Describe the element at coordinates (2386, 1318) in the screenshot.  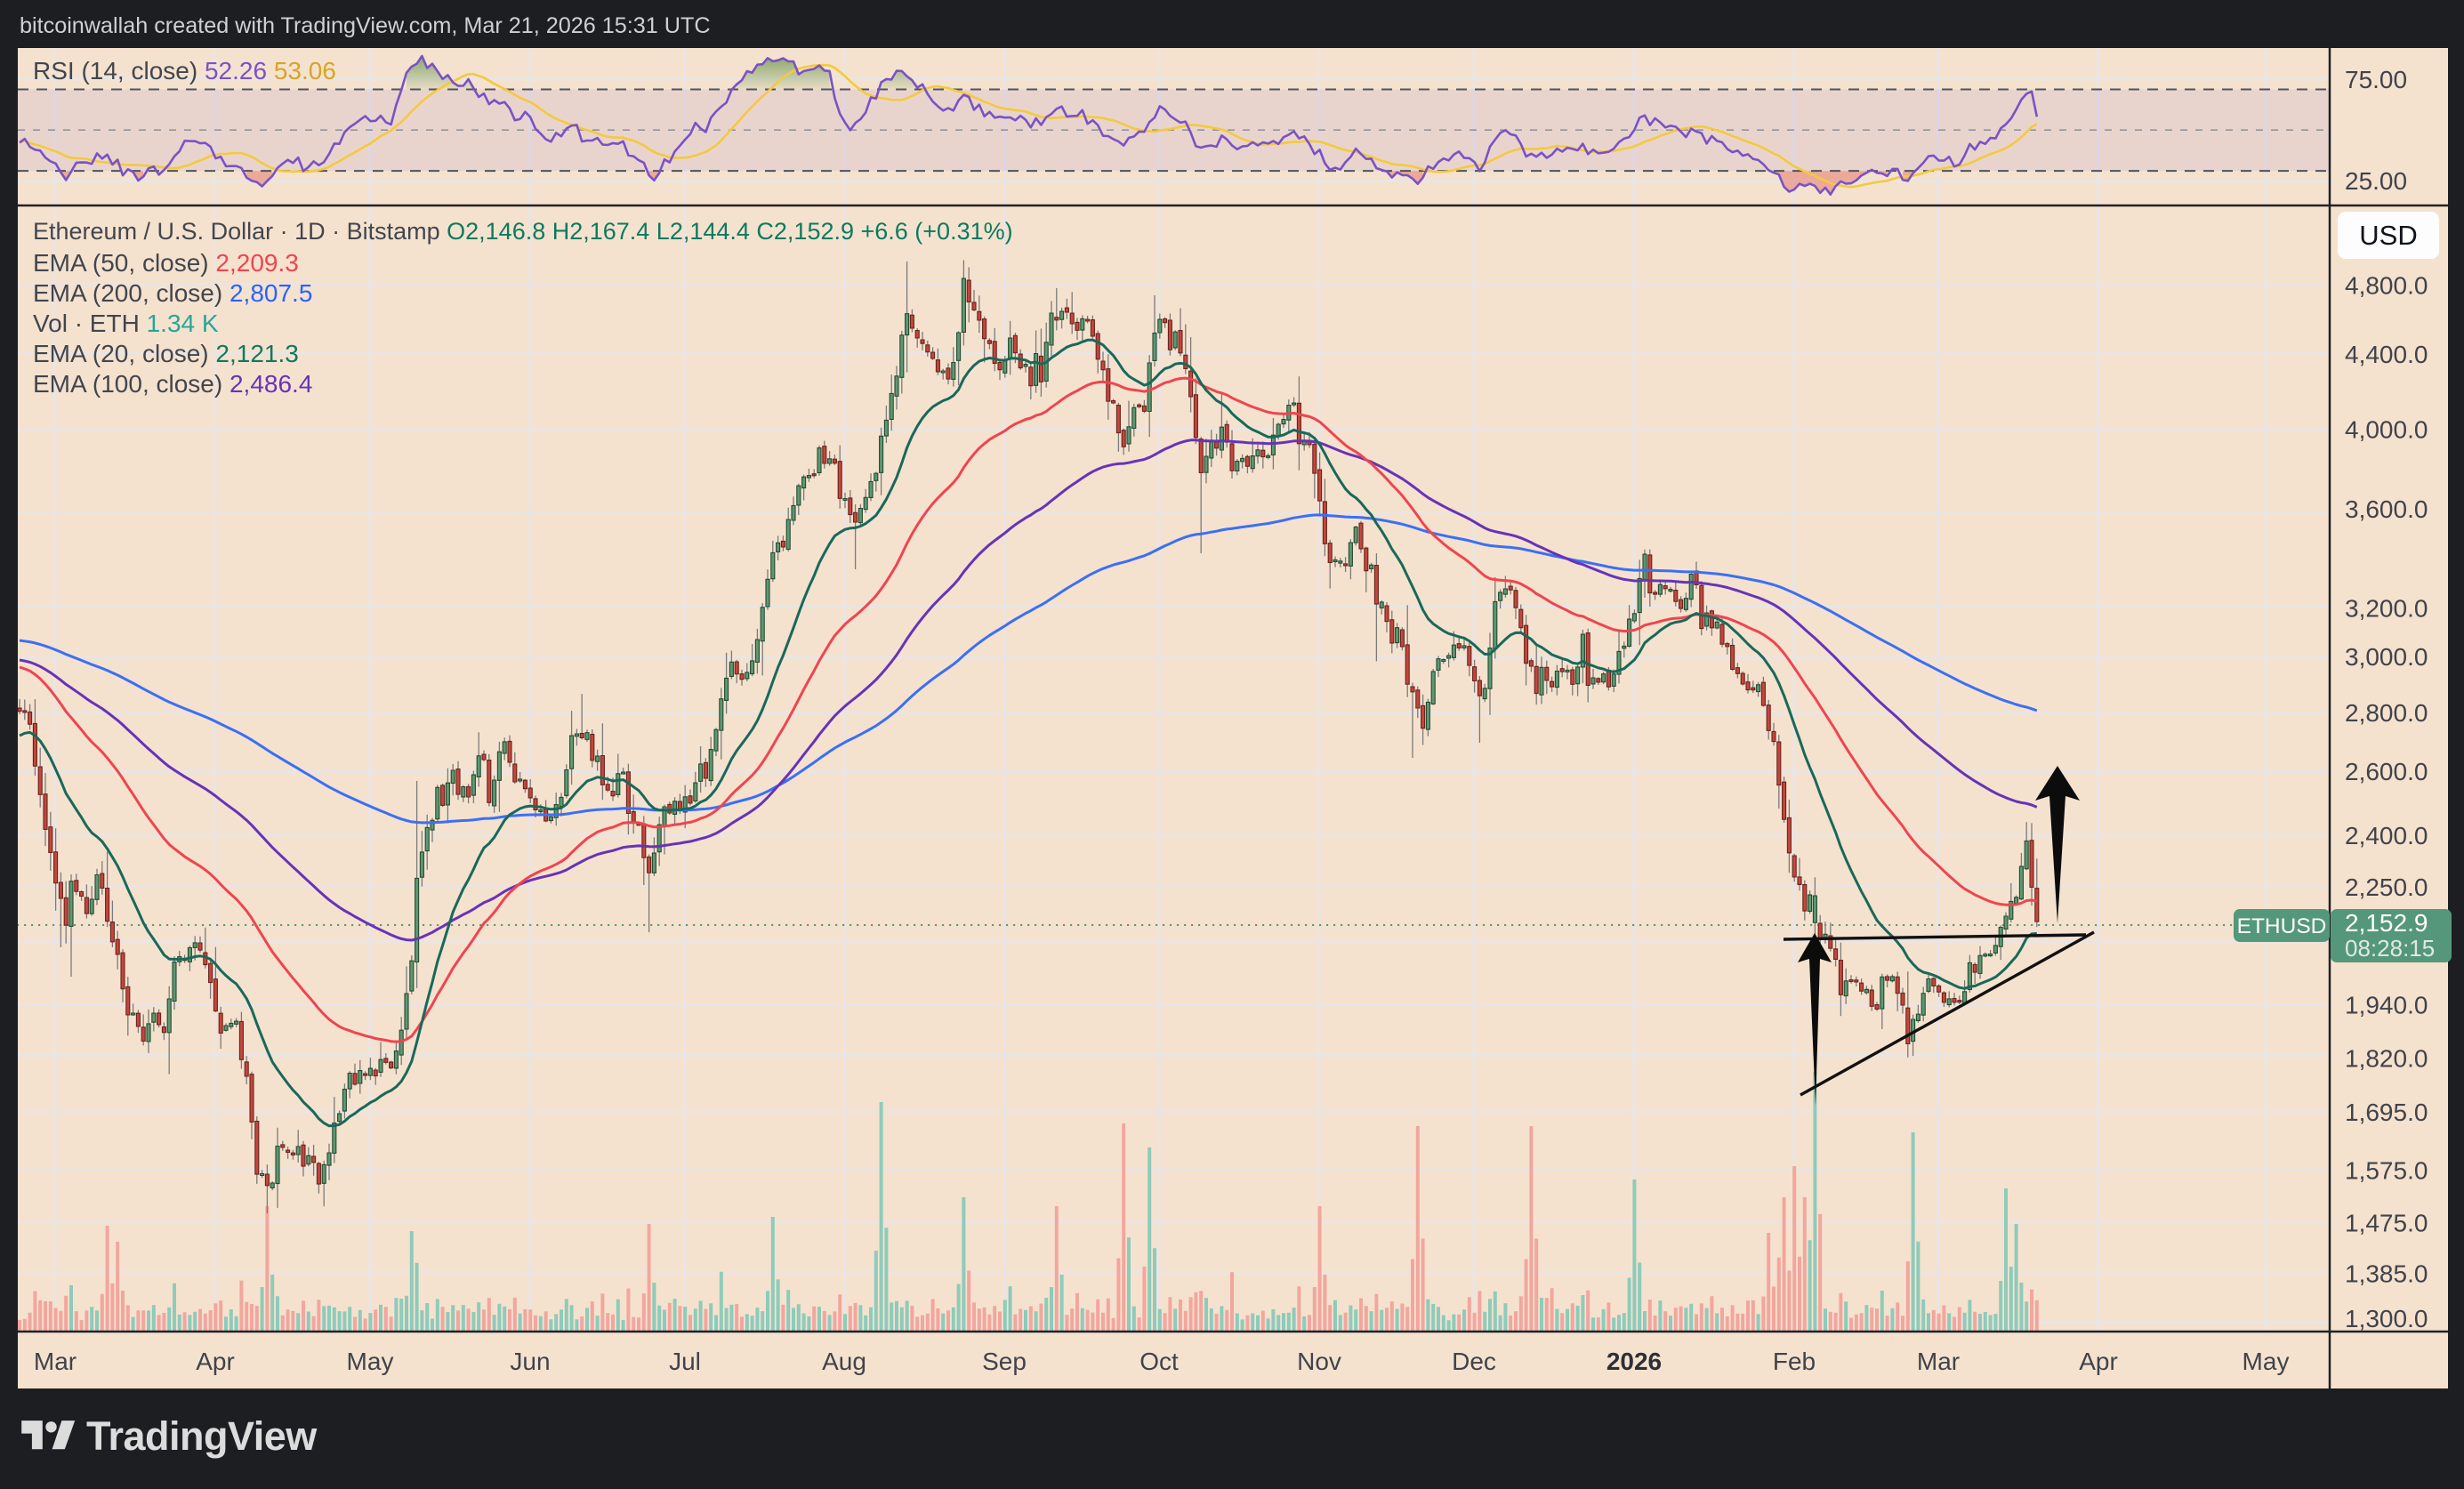
I see `svg-text: 1,300.0` at that location.